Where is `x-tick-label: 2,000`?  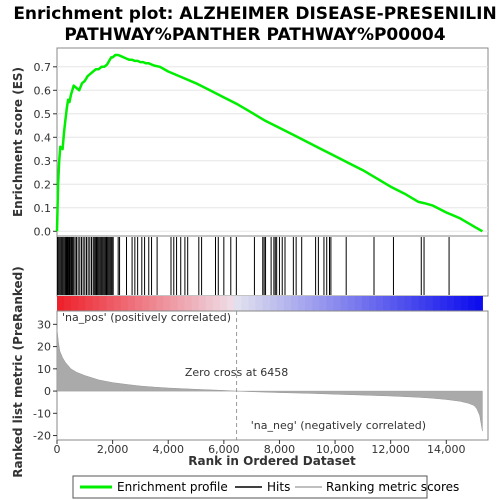
x-tick-label: 2,000 is located at coordinates (113, 449).